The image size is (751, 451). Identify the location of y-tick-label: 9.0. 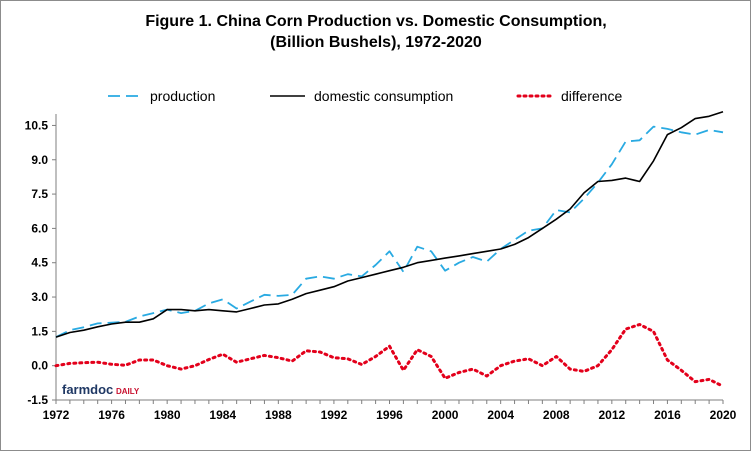
(39, 160).